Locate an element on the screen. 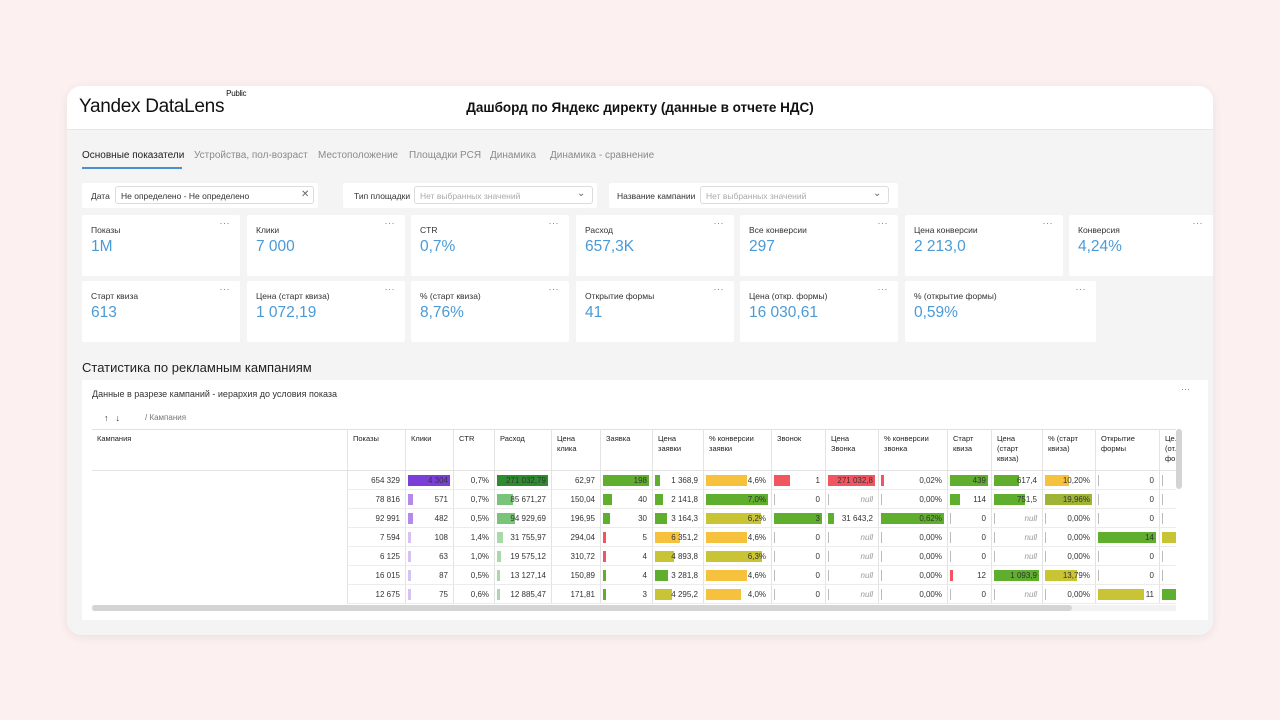 This screenshot has width=1280, height=720. horizontal-scrollbar is located at coordinates (634, 608).